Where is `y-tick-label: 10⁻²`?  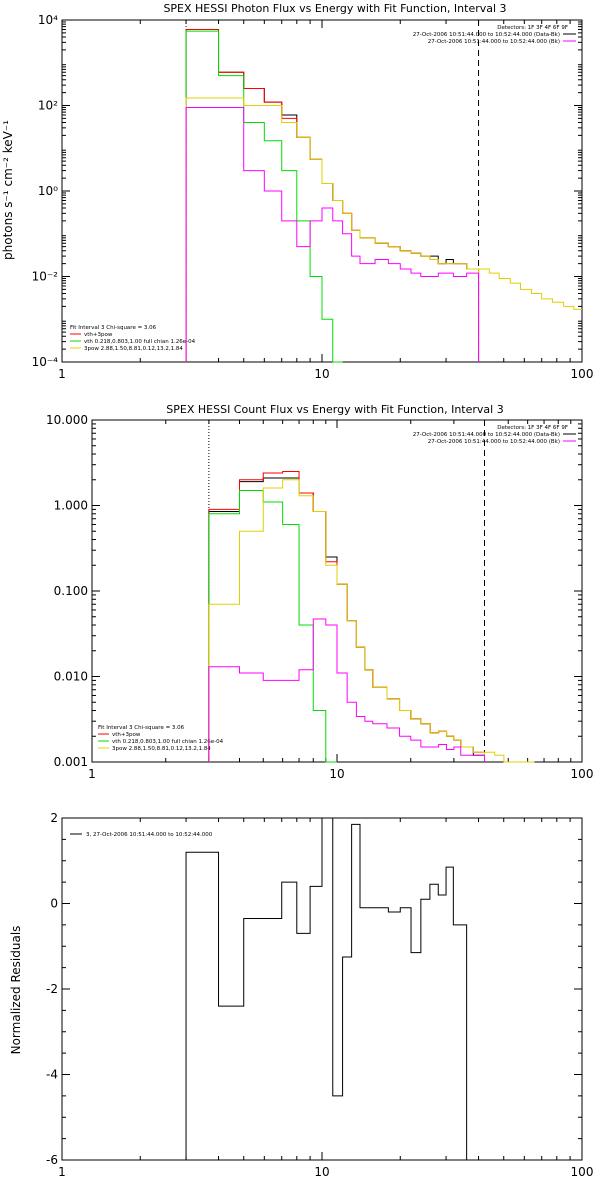 y-tick-label: 10⁻² is located at coordinates (45, 277).